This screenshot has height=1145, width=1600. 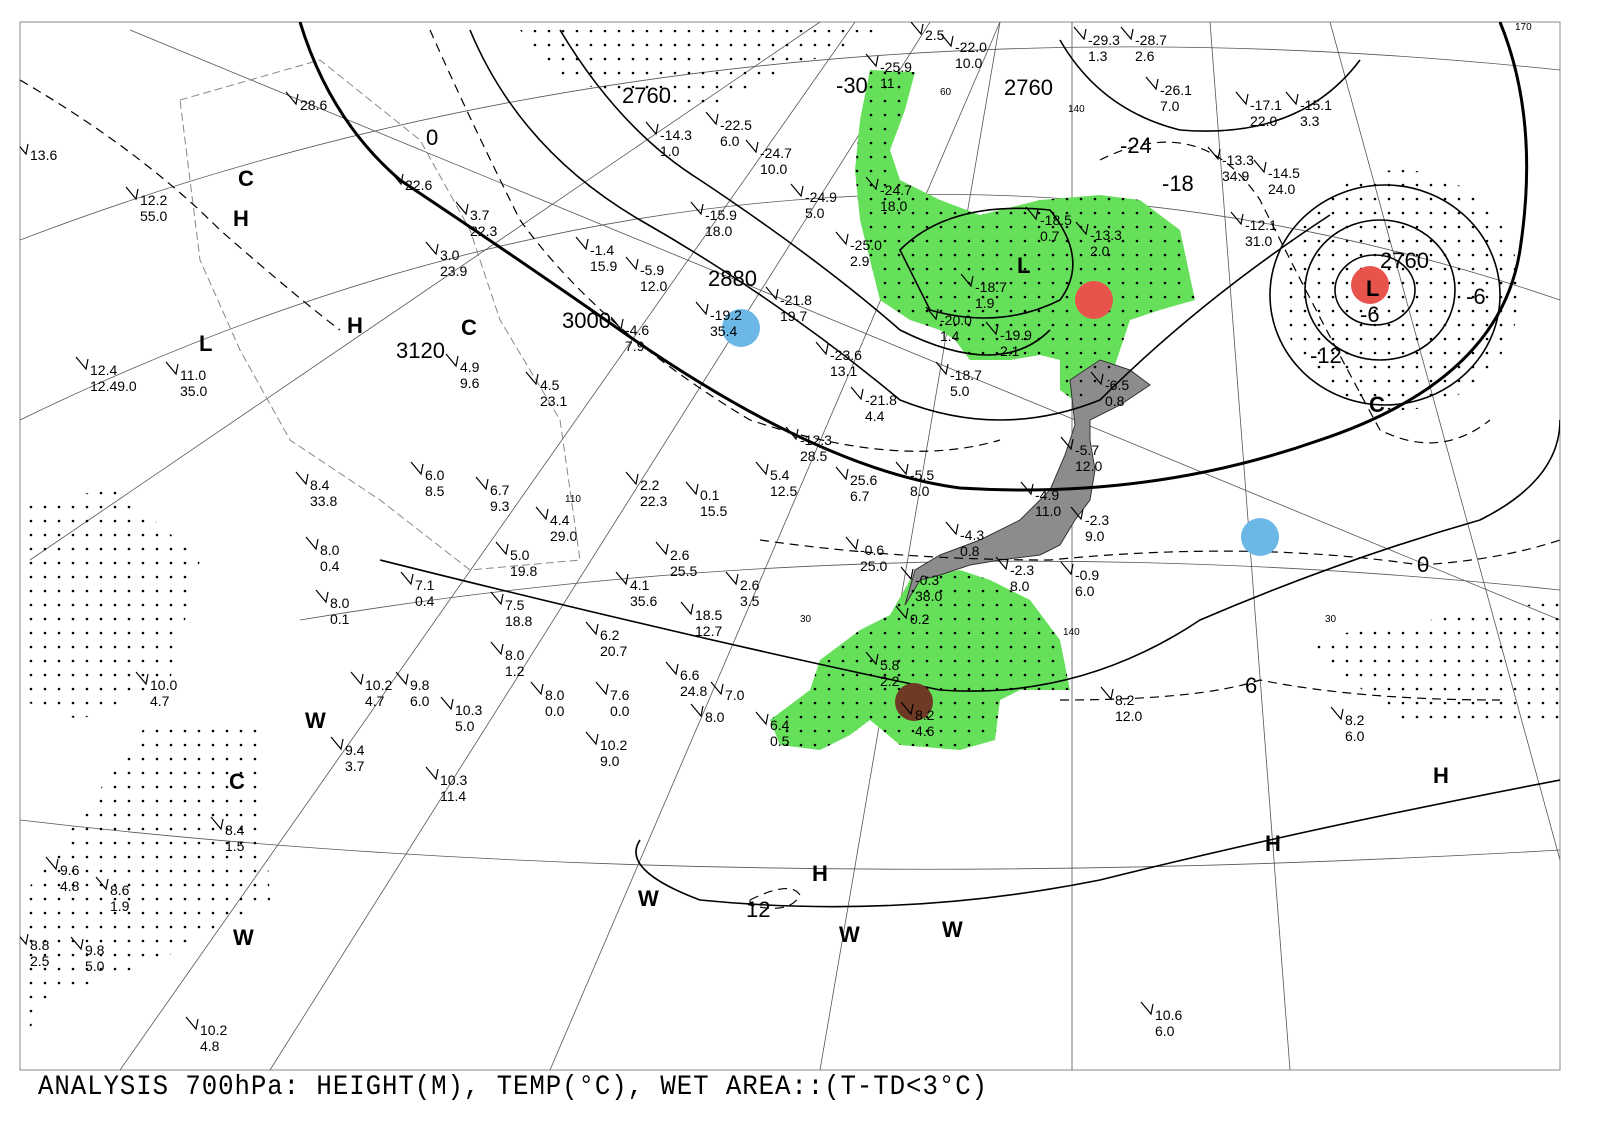 I want to click on temperature-value: -5.5, so click(x=922, y=475).